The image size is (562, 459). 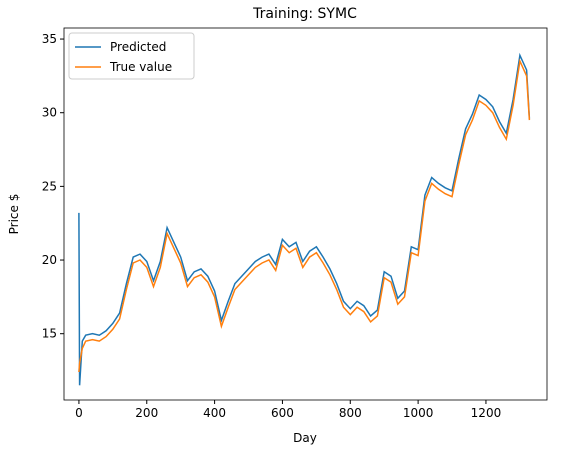 I want to click on y-tick-label: 20, so click(x=49, y=260).